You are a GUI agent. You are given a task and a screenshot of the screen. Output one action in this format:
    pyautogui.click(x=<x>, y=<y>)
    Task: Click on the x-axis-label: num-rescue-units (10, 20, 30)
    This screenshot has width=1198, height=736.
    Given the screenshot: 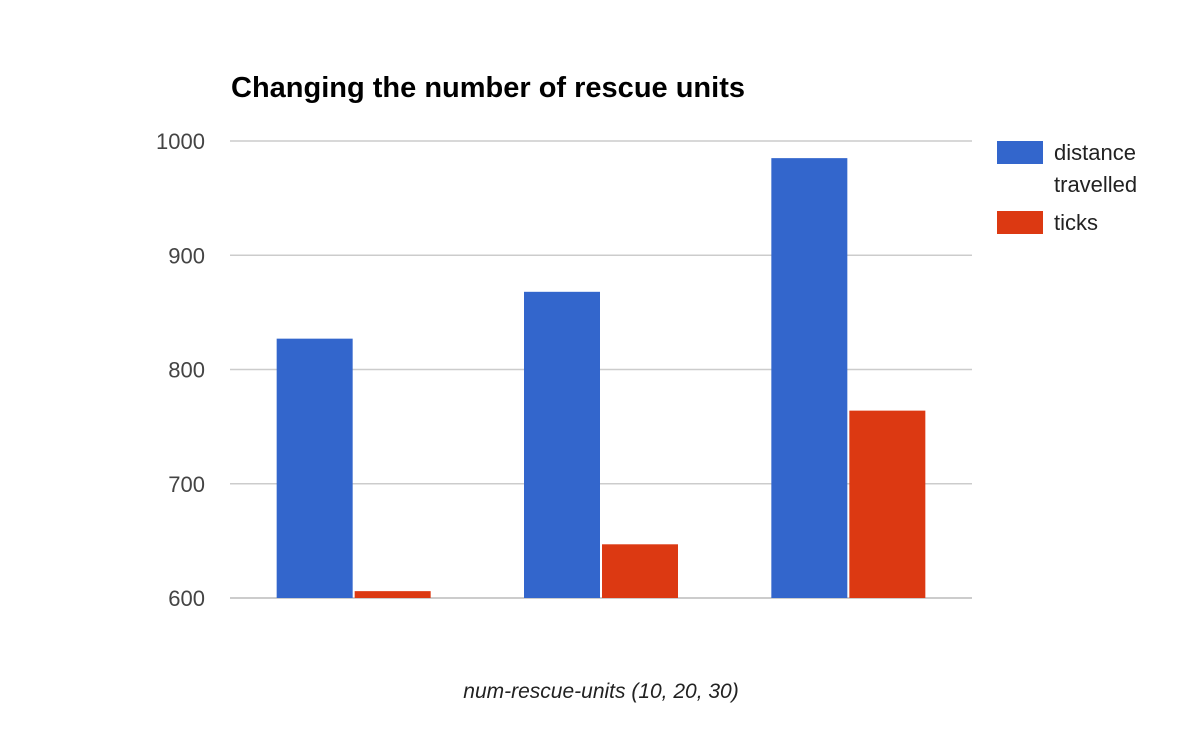 What is the action you would take?
    pyautogui.click(x=600, y=691)
    